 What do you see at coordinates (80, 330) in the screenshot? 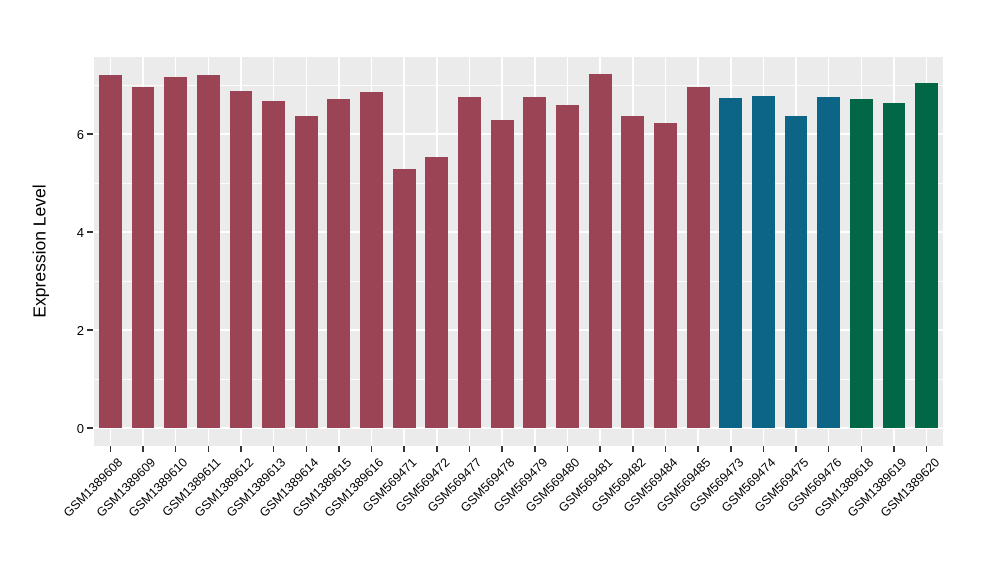
I see `y-tick-label: 2` at bounding box center [80, 330].